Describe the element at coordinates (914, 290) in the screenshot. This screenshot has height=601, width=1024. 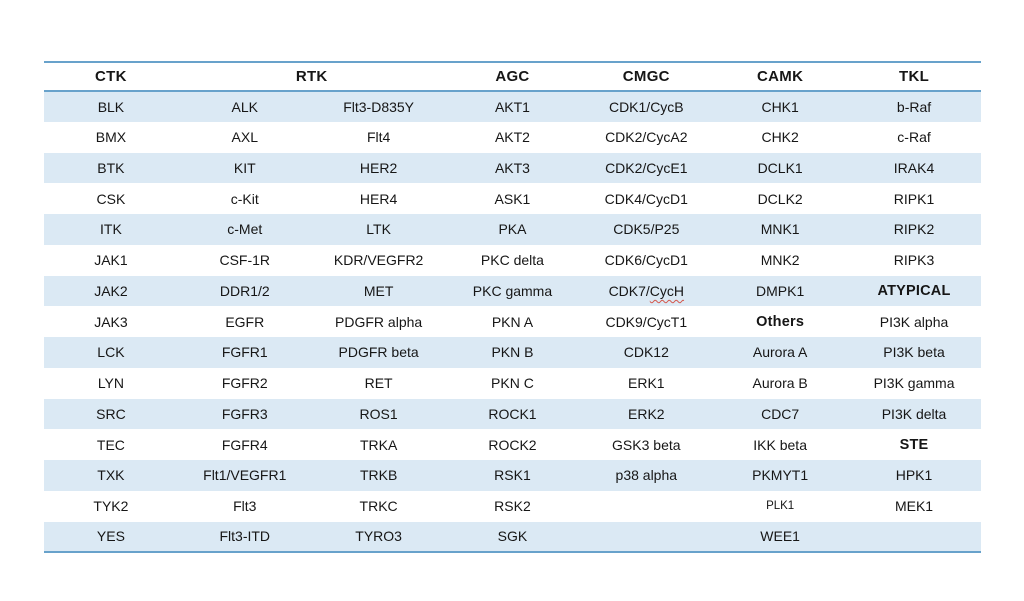
I see `cell-text: ATYPICAL` at that location.